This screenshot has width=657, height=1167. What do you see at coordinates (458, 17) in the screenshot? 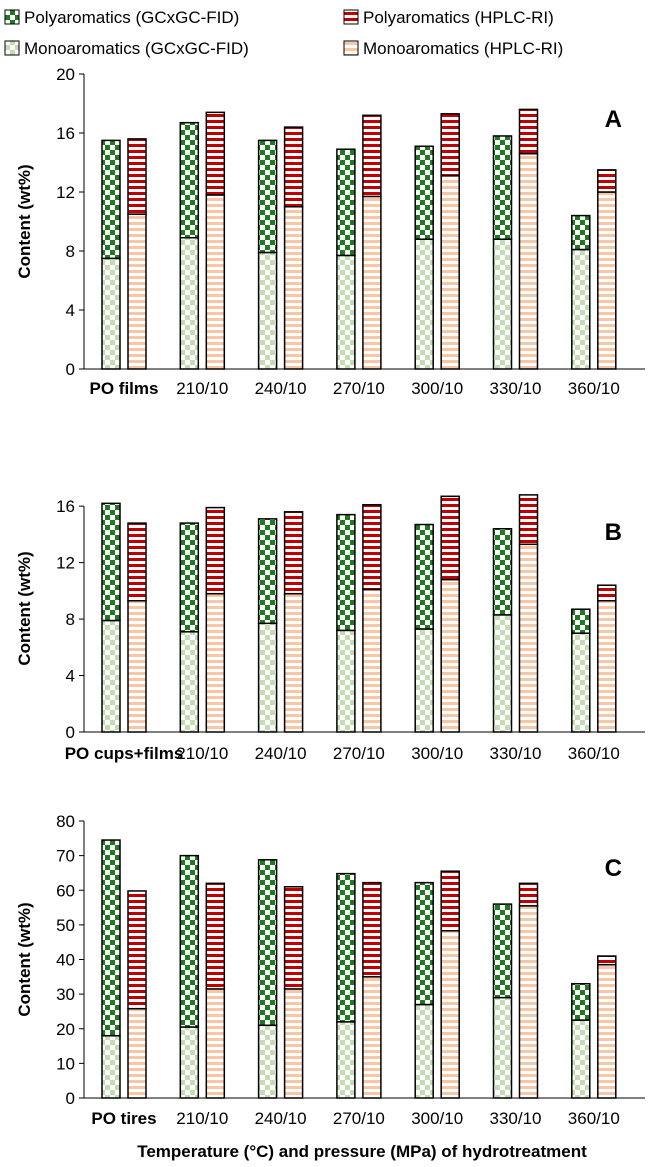
I see `legend-label-poly-hplc: Polyaromatics (HPLC-RI)` at bounding box center [458, 17].